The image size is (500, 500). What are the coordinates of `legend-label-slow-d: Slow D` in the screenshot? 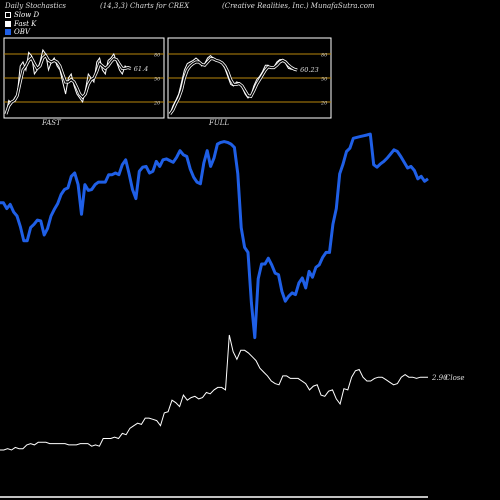 It's located at (27, 15).